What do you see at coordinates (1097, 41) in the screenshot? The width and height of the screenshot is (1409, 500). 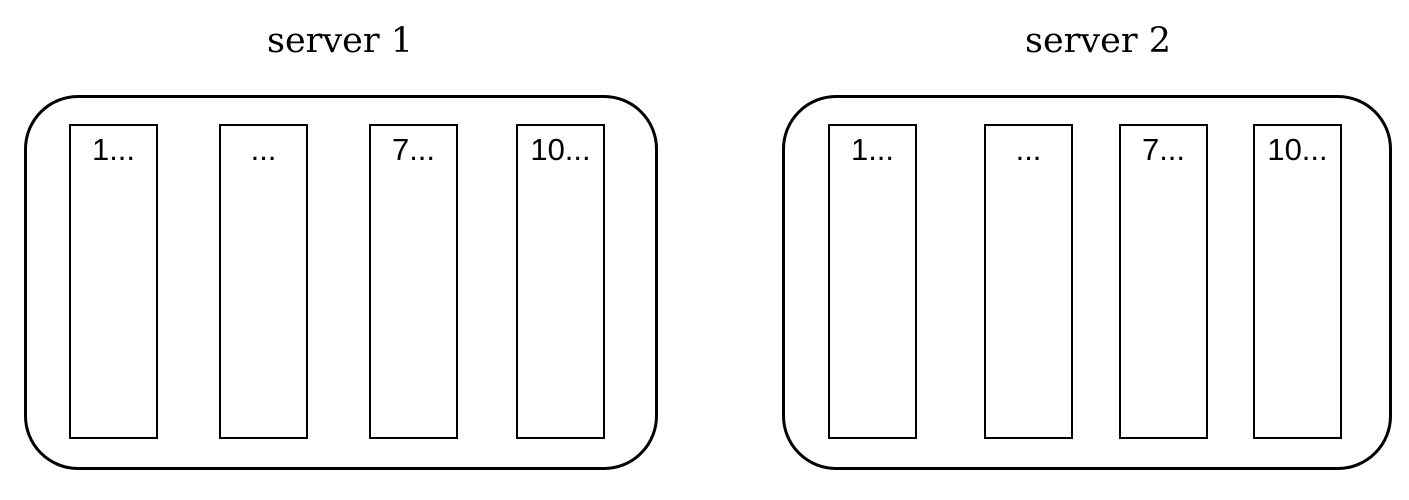 I see `server-title: server 2` at bounding box center [1097, 41].